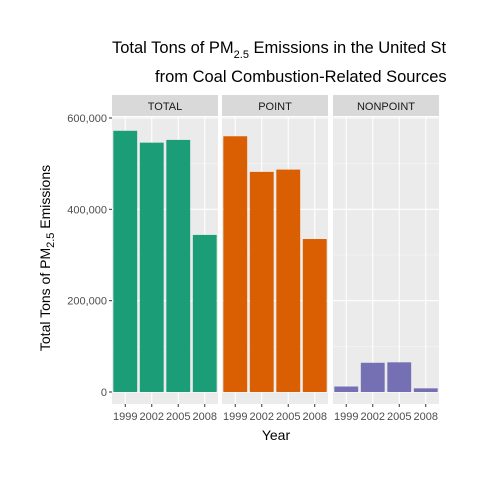  Describe the element at coordinates (276, 435) in the screenshot. I see `x-axis-title: Year` at that location.